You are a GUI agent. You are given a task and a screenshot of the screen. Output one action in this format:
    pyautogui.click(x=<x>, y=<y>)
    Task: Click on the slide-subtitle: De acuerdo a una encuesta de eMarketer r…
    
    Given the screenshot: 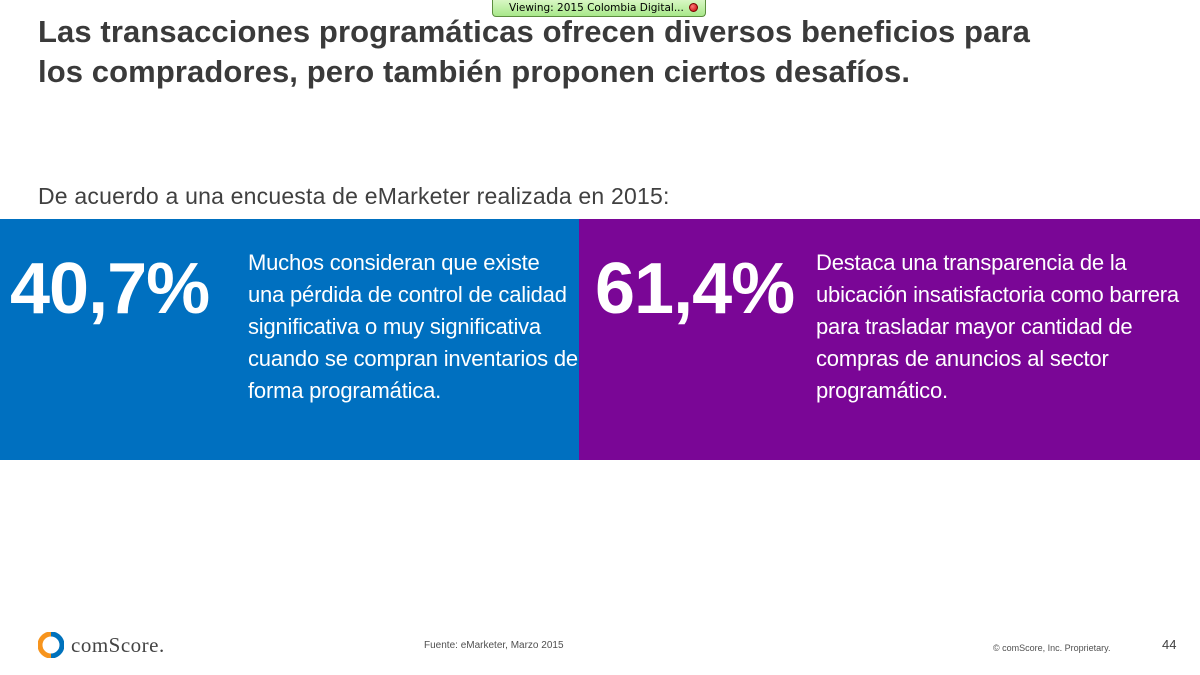 What is the action you would take?
    pyautogui.click(x=354, y=196)
    